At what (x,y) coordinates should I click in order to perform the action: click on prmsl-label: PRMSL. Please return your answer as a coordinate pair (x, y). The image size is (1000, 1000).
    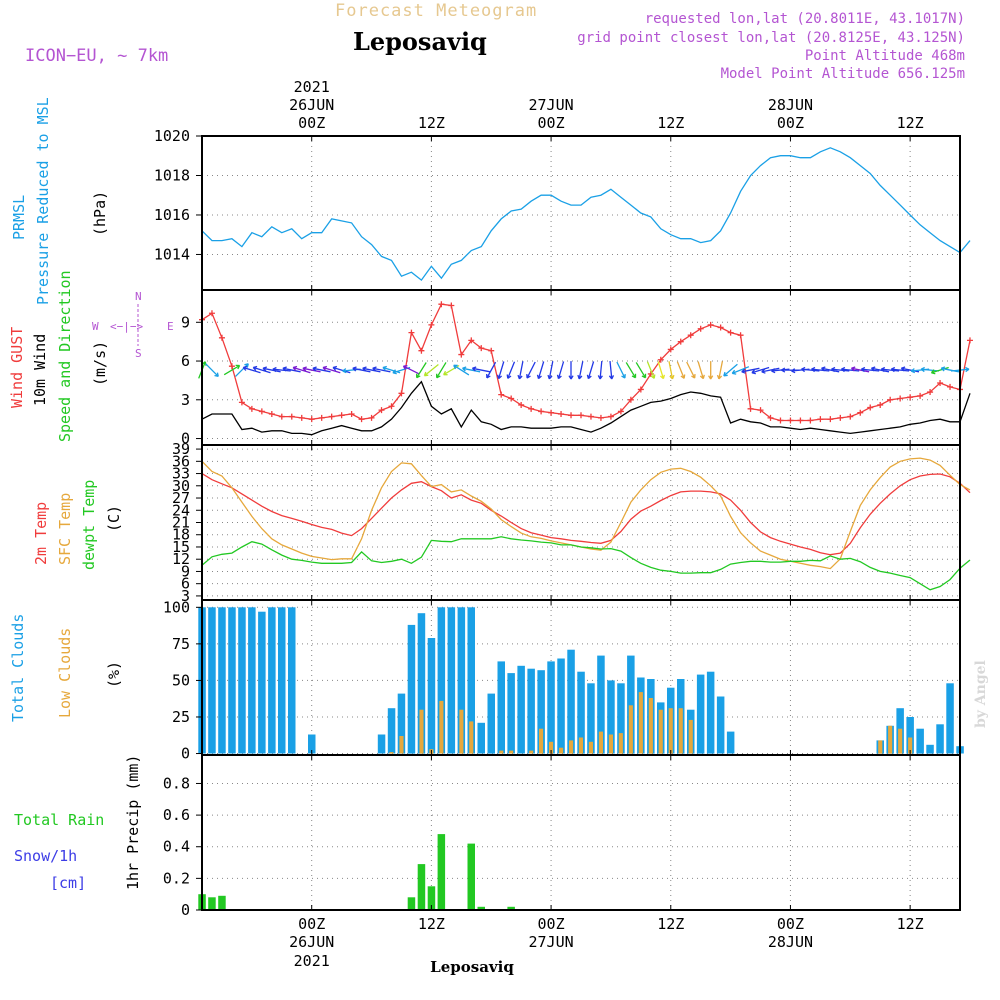
    Looking at the image, I should click on (19, 217).